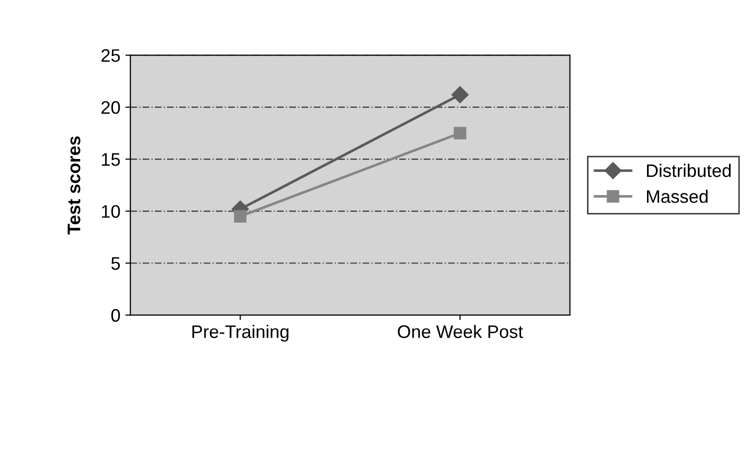 This screenshot has width=745, height=460. What do you see at coordinates (110, 107) in the screenshot?
I see `y-tick-label: 20` at bounding box center [110, 107].